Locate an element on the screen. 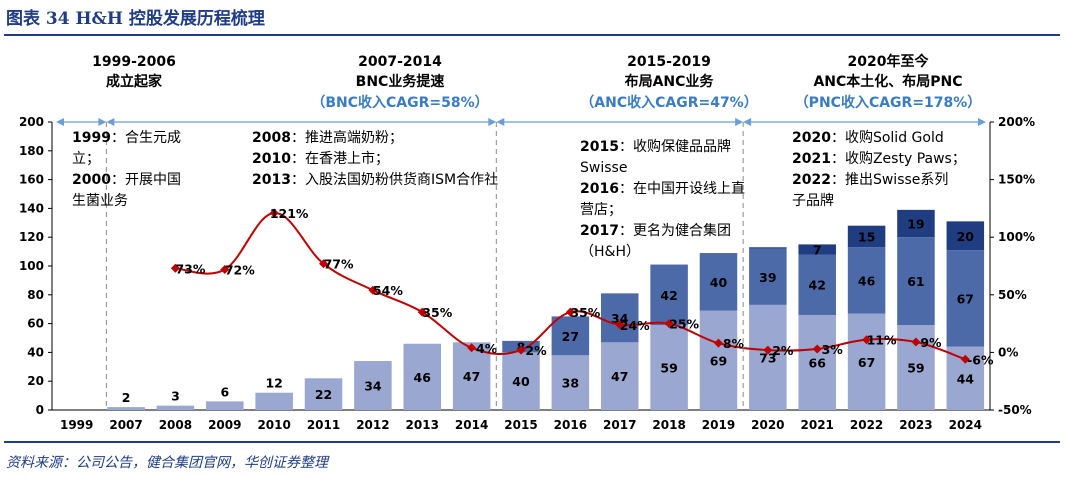  bar-value-label: 34 is located at coordinates (373, 386).